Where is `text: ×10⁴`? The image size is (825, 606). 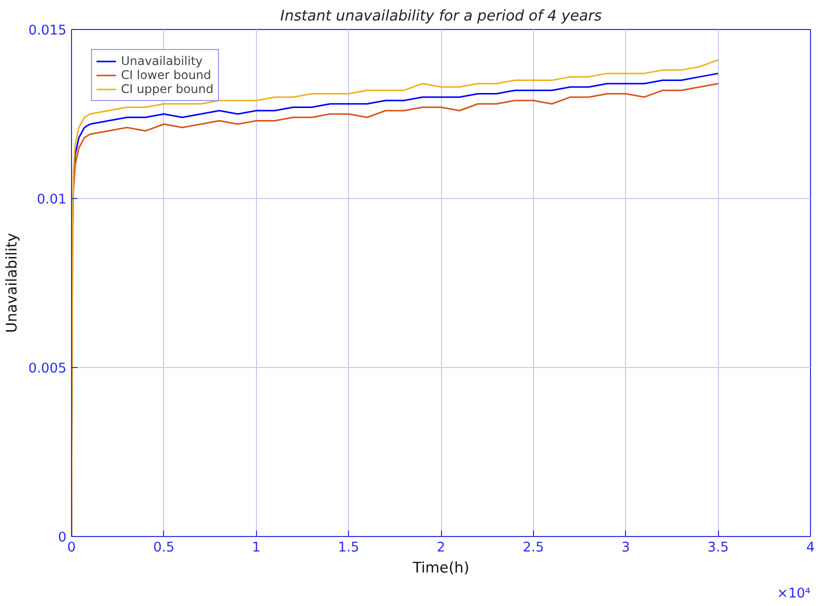 text: ×10⁴ is located at coordinates (794, 594).